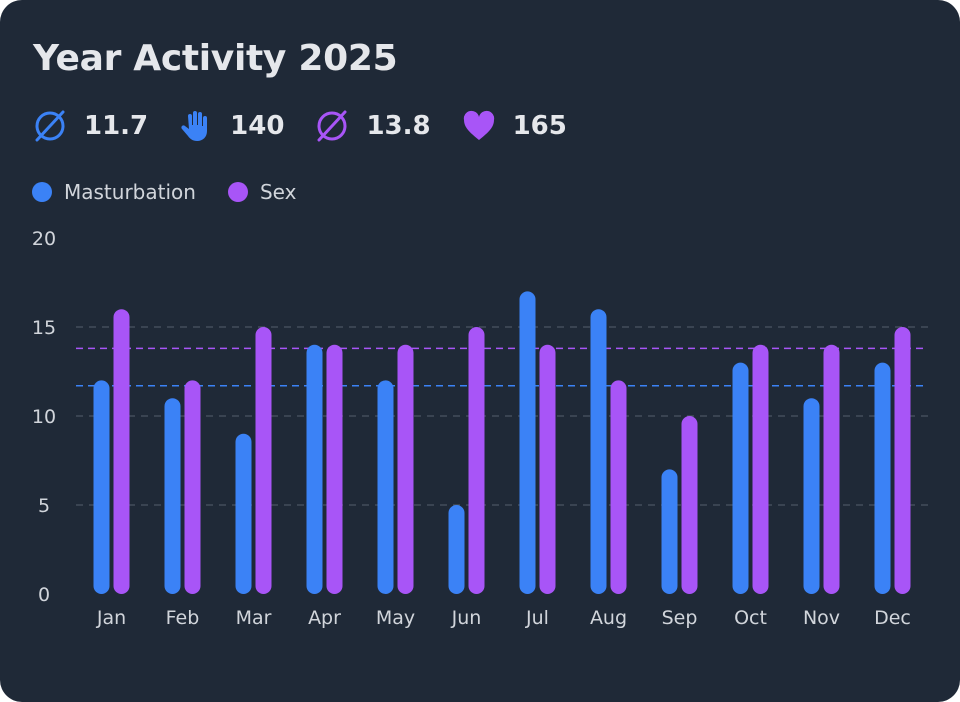 This screenshot has width=960, height=702. What do you see at coordinates (608, 618) in the screenshot?
I see `x-tick-label: Aug` at bounding box center [608, 618].